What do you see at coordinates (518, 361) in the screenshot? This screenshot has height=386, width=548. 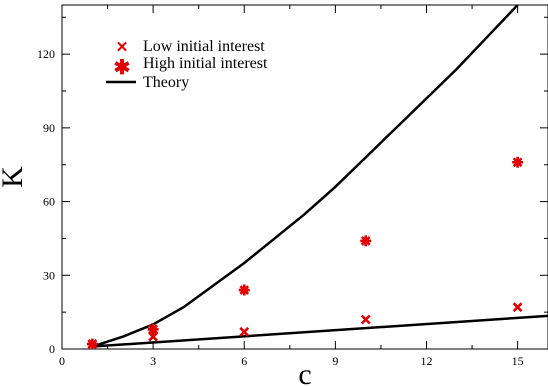 I see `x-tick-label: 15` at bounding box center [518, 361].